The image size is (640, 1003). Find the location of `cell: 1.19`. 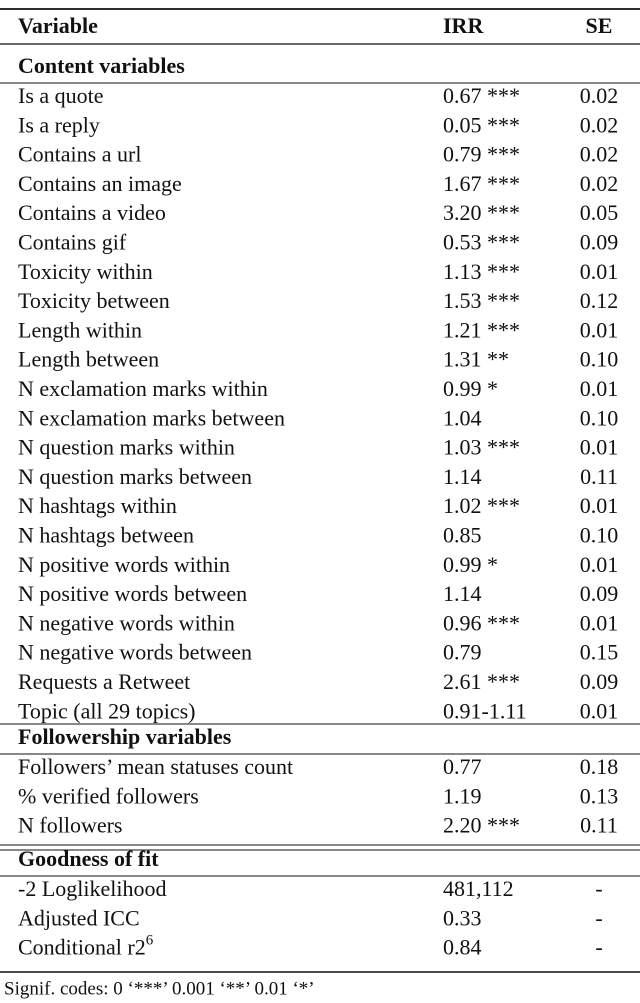

cell: 1.19 is located at coordinates (462, 795).